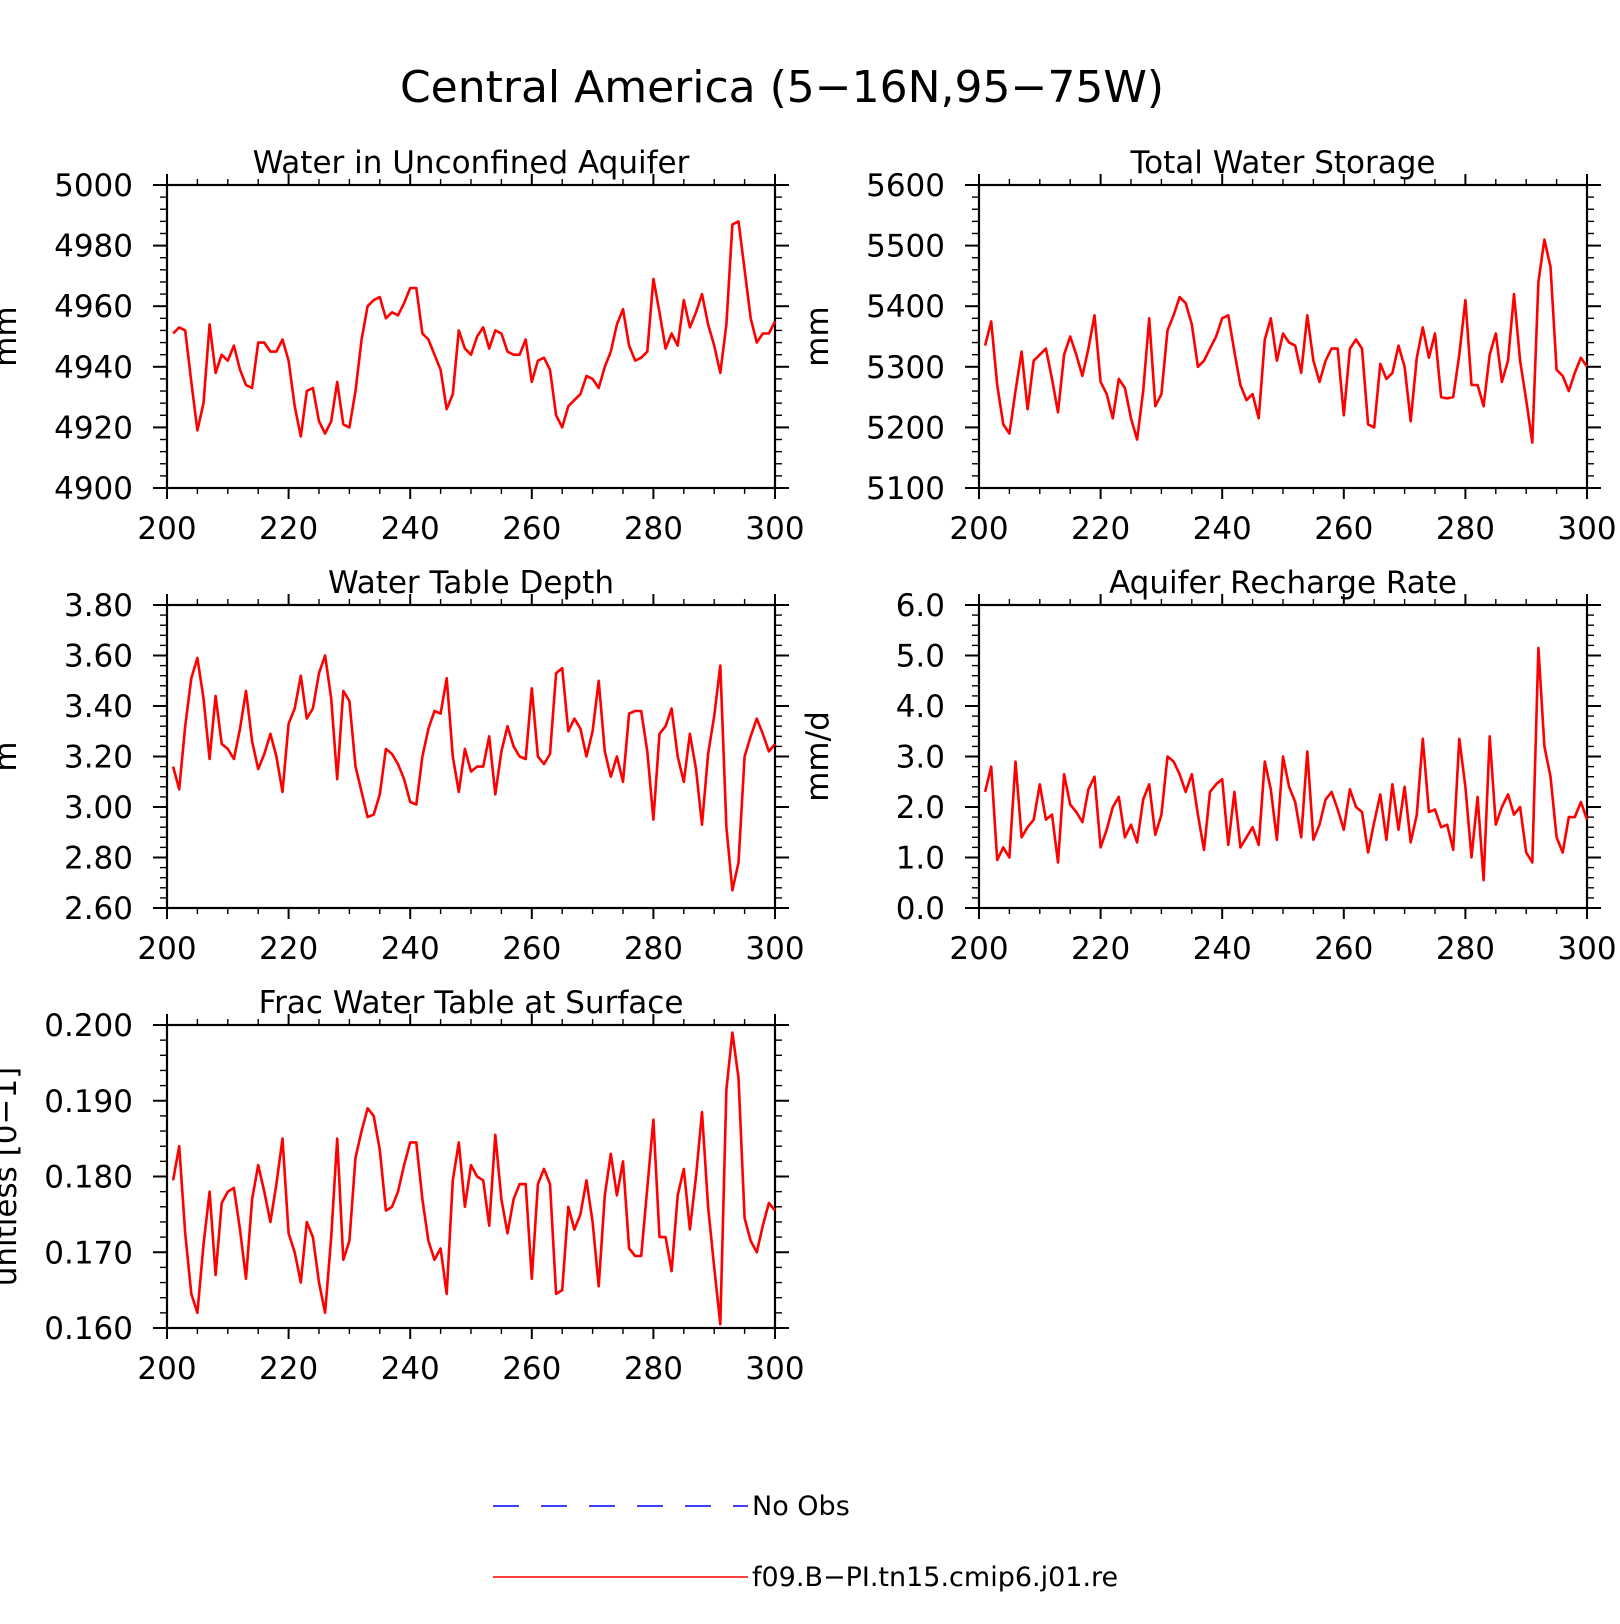  What do you see at coordinates (88, 1253) in the screenshot?
I see `y-tick-label: 0.170` at bounding box center [88, 1253].